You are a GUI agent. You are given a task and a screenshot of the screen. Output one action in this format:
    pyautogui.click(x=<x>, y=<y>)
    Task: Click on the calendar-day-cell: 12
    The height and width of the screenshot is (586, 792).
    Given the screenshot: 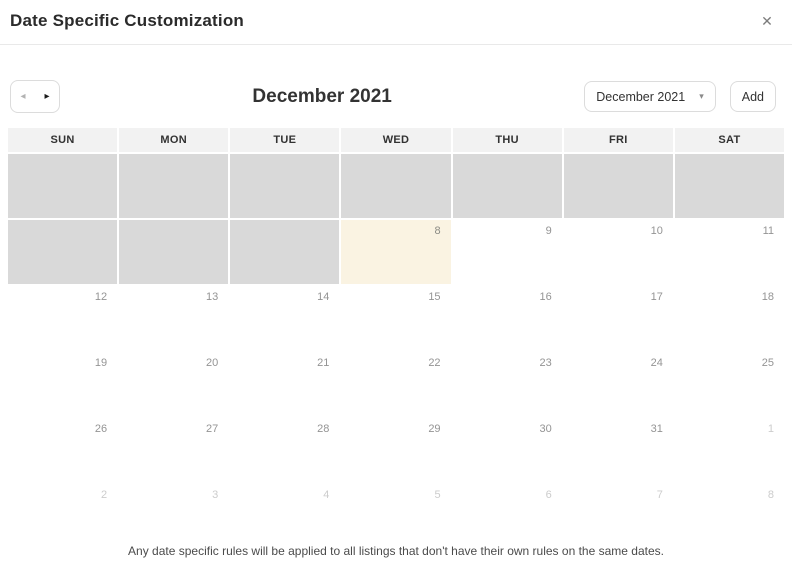 What is the action you would take?
    pyautogui.click(x=63, y=318)
    